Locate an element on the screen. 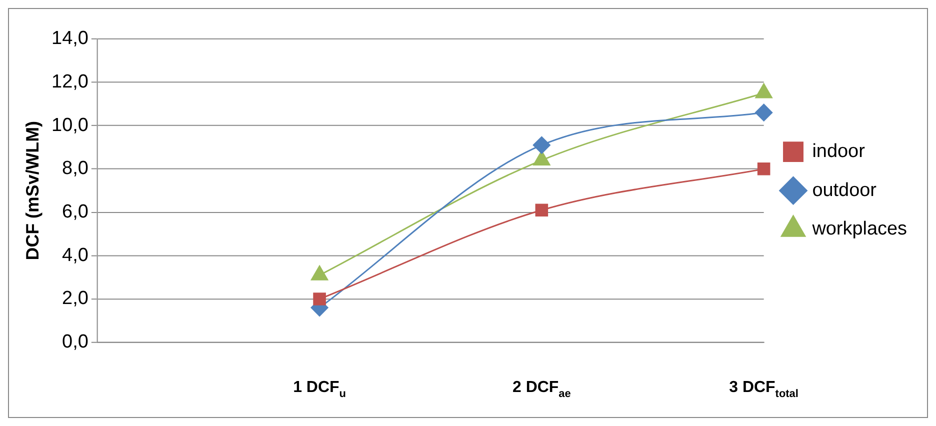 Image resolution: width=936 pixels, height=426 pixels. legend-label: outdoor is located at coordinates (844, 190).